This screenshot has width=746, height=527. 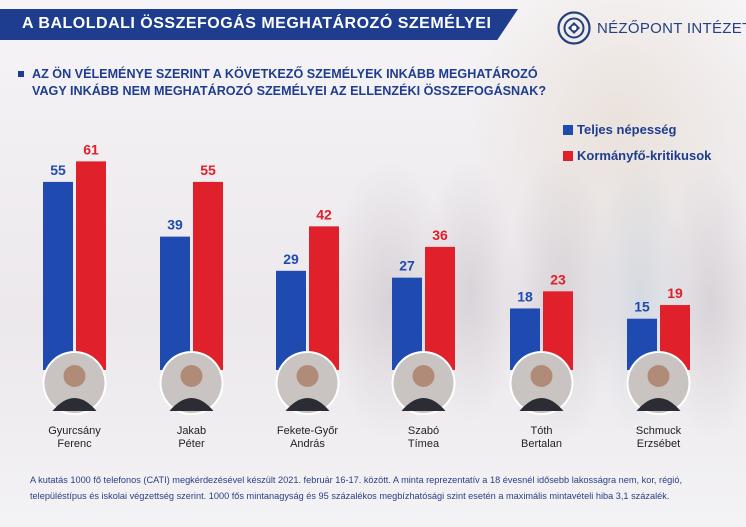 What do you see at coordinates (423, 444) in the screenshot?
I see `person-name-line: Tímea` at bounding box center [423, 444].